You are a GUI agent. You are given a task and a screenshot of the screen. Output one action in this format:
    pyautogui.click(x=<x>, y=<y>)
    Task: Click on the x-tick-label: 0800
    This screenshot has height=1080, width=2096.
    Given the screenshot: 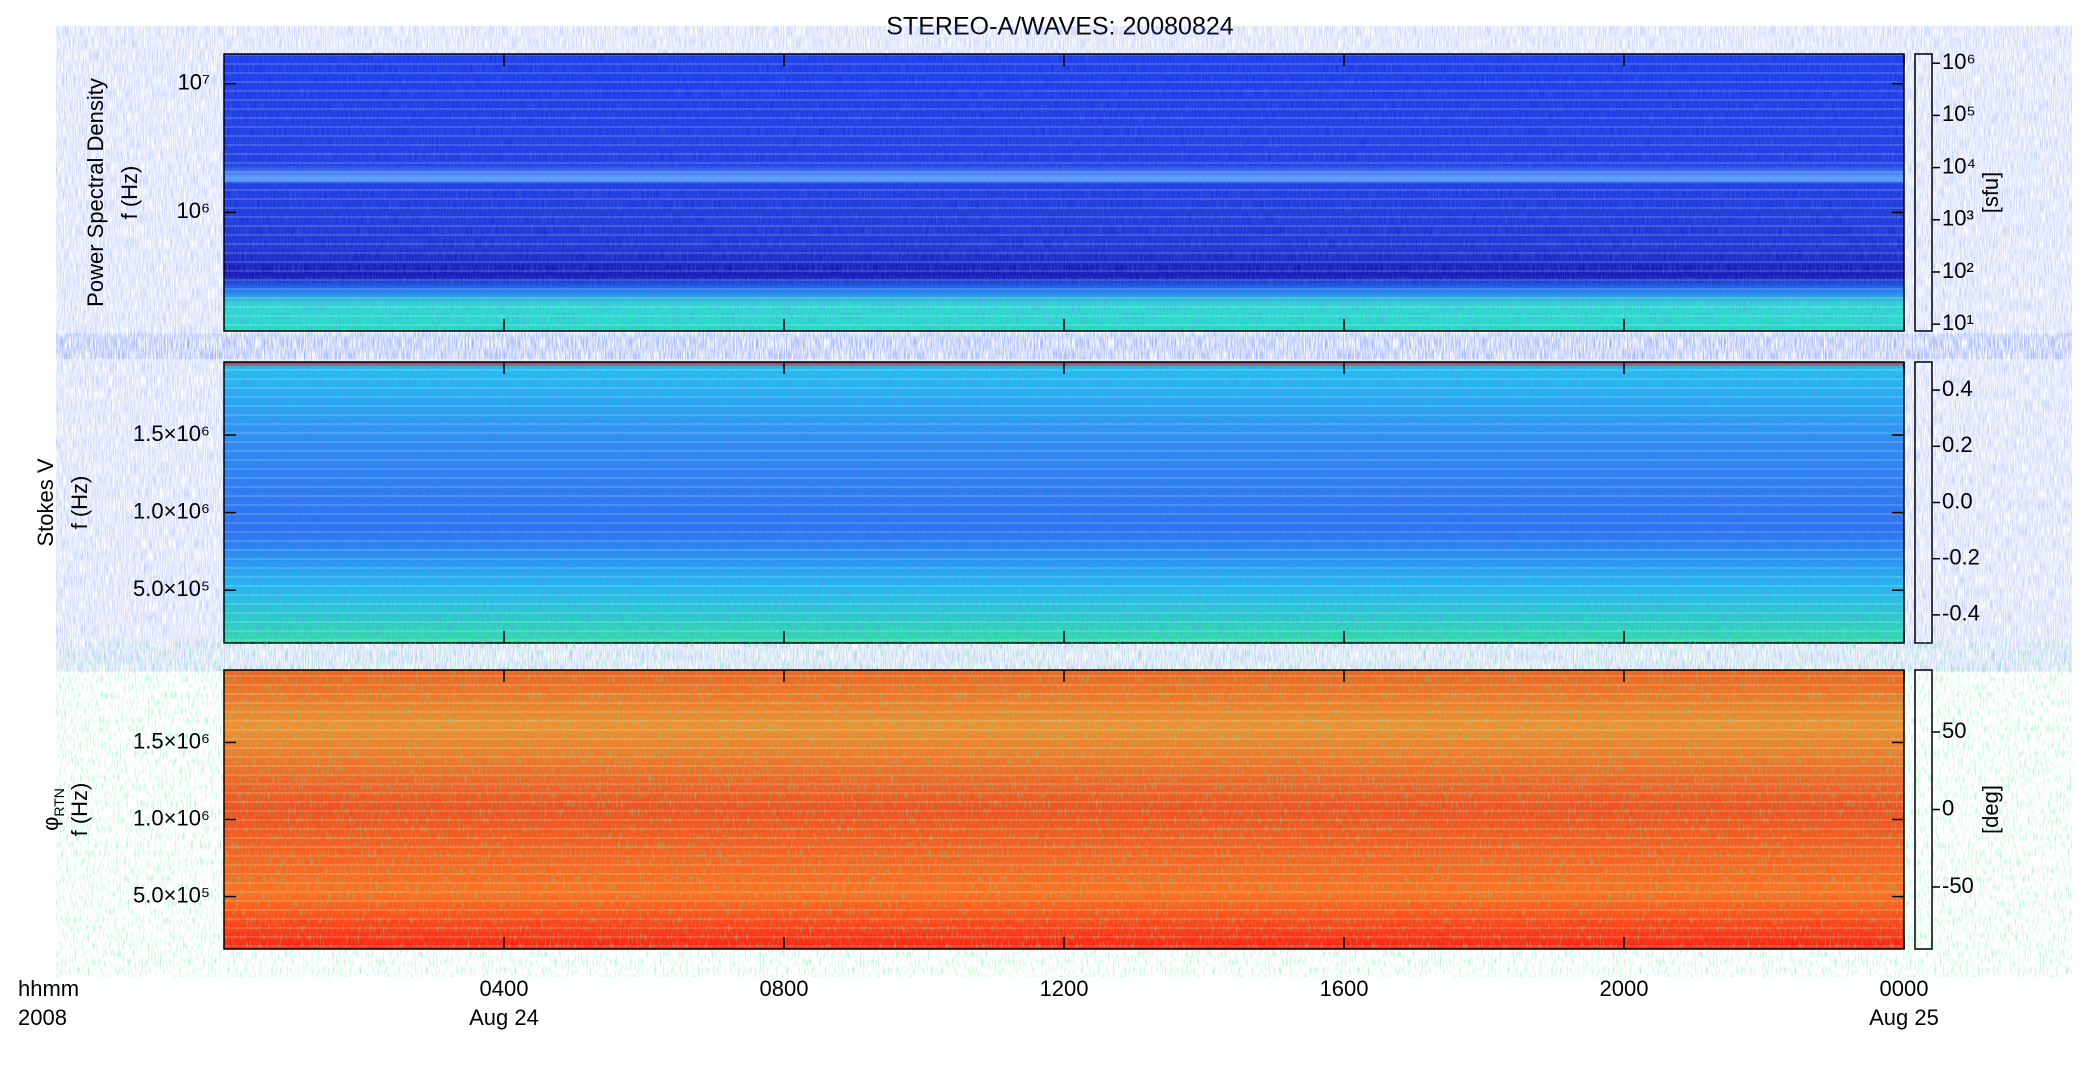 What is the action you would take?
    pyautogui.click(x=784, y=988)
    